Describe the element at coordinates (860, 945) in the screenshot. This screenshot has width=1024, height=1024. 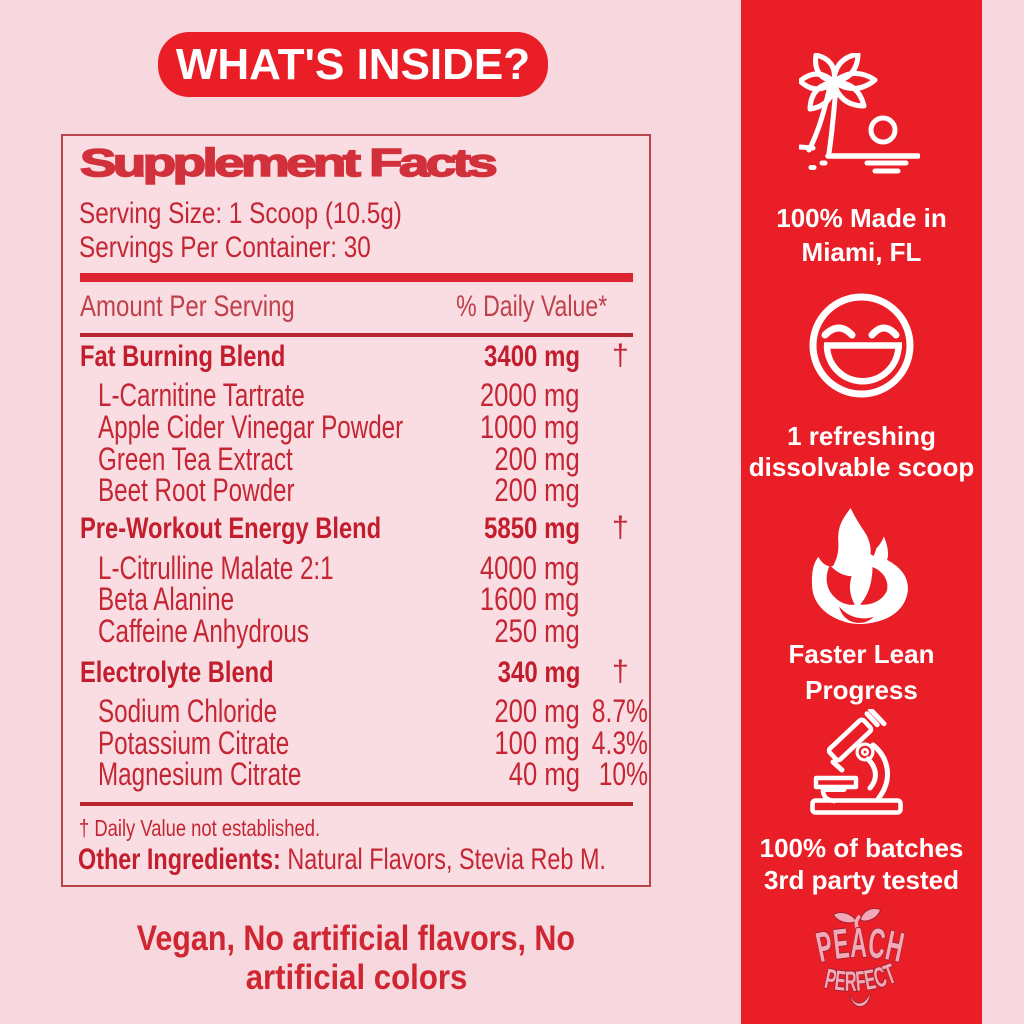
I see `svg-text: PEACH` at that location.